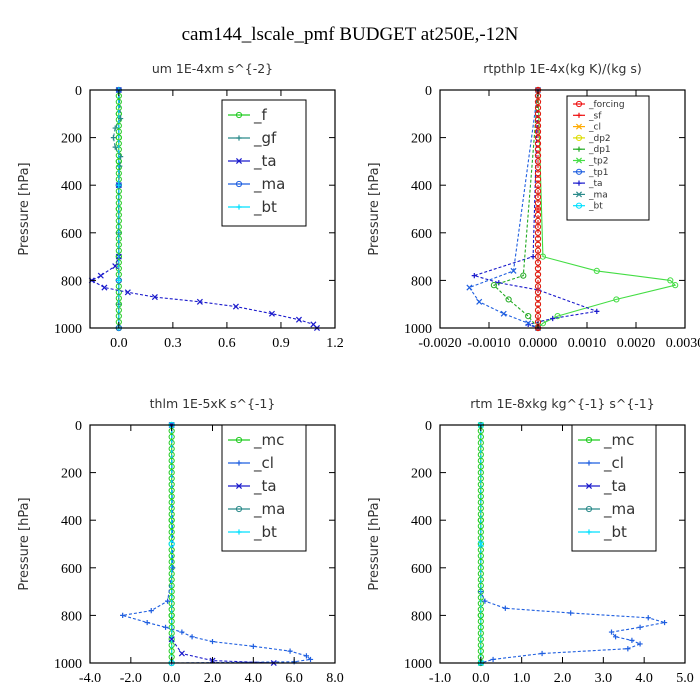 This screenshot has height=700, width=700. What do you see at coordinates (264, 163) in the screenshot?
I see `legend-box` at bounding box center [264, 163].